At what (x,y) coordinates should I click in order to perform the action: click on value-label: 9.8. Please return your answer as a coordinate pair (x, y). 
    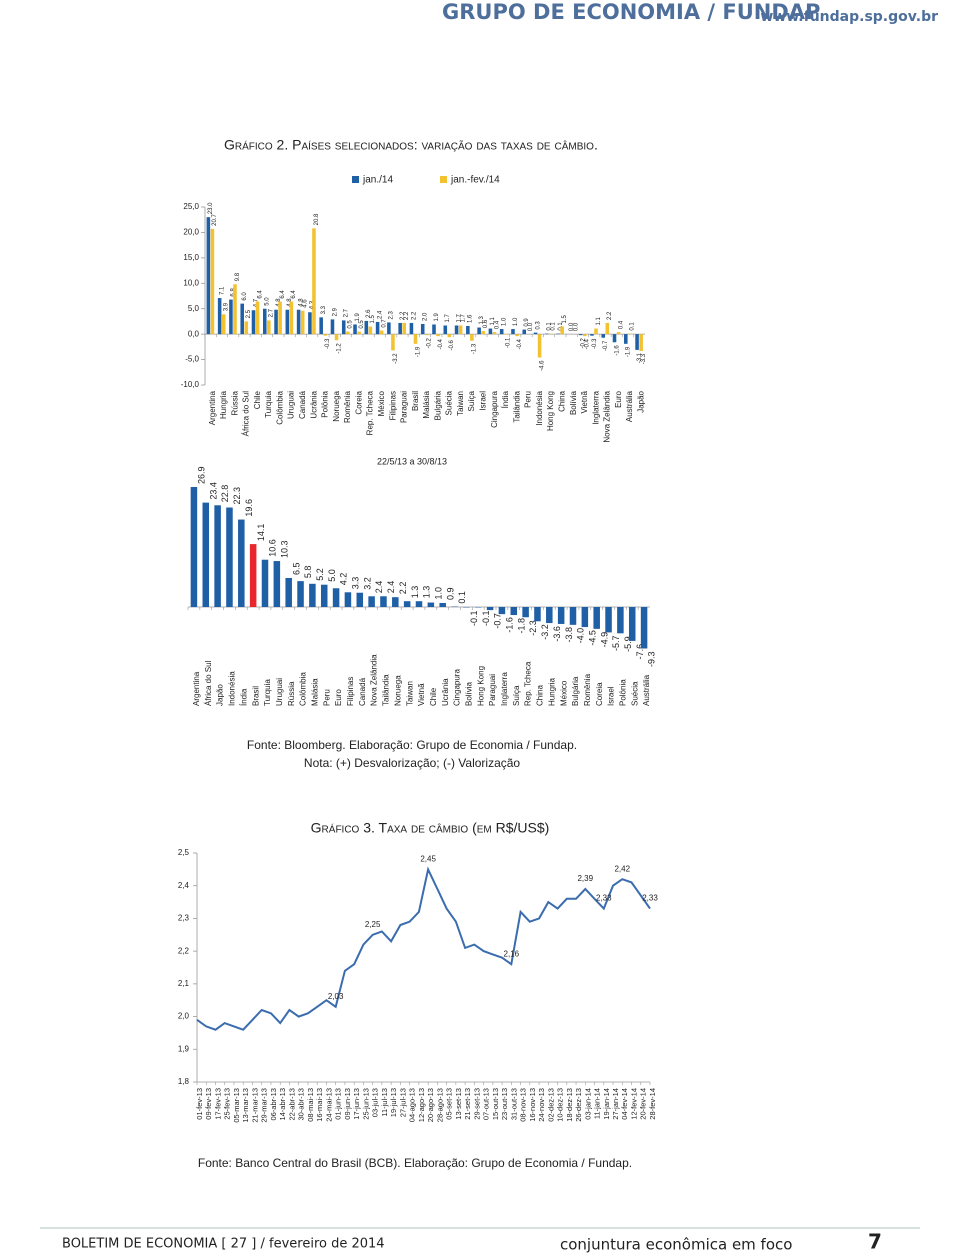
    Looking at the image, I should click on (238, 276).